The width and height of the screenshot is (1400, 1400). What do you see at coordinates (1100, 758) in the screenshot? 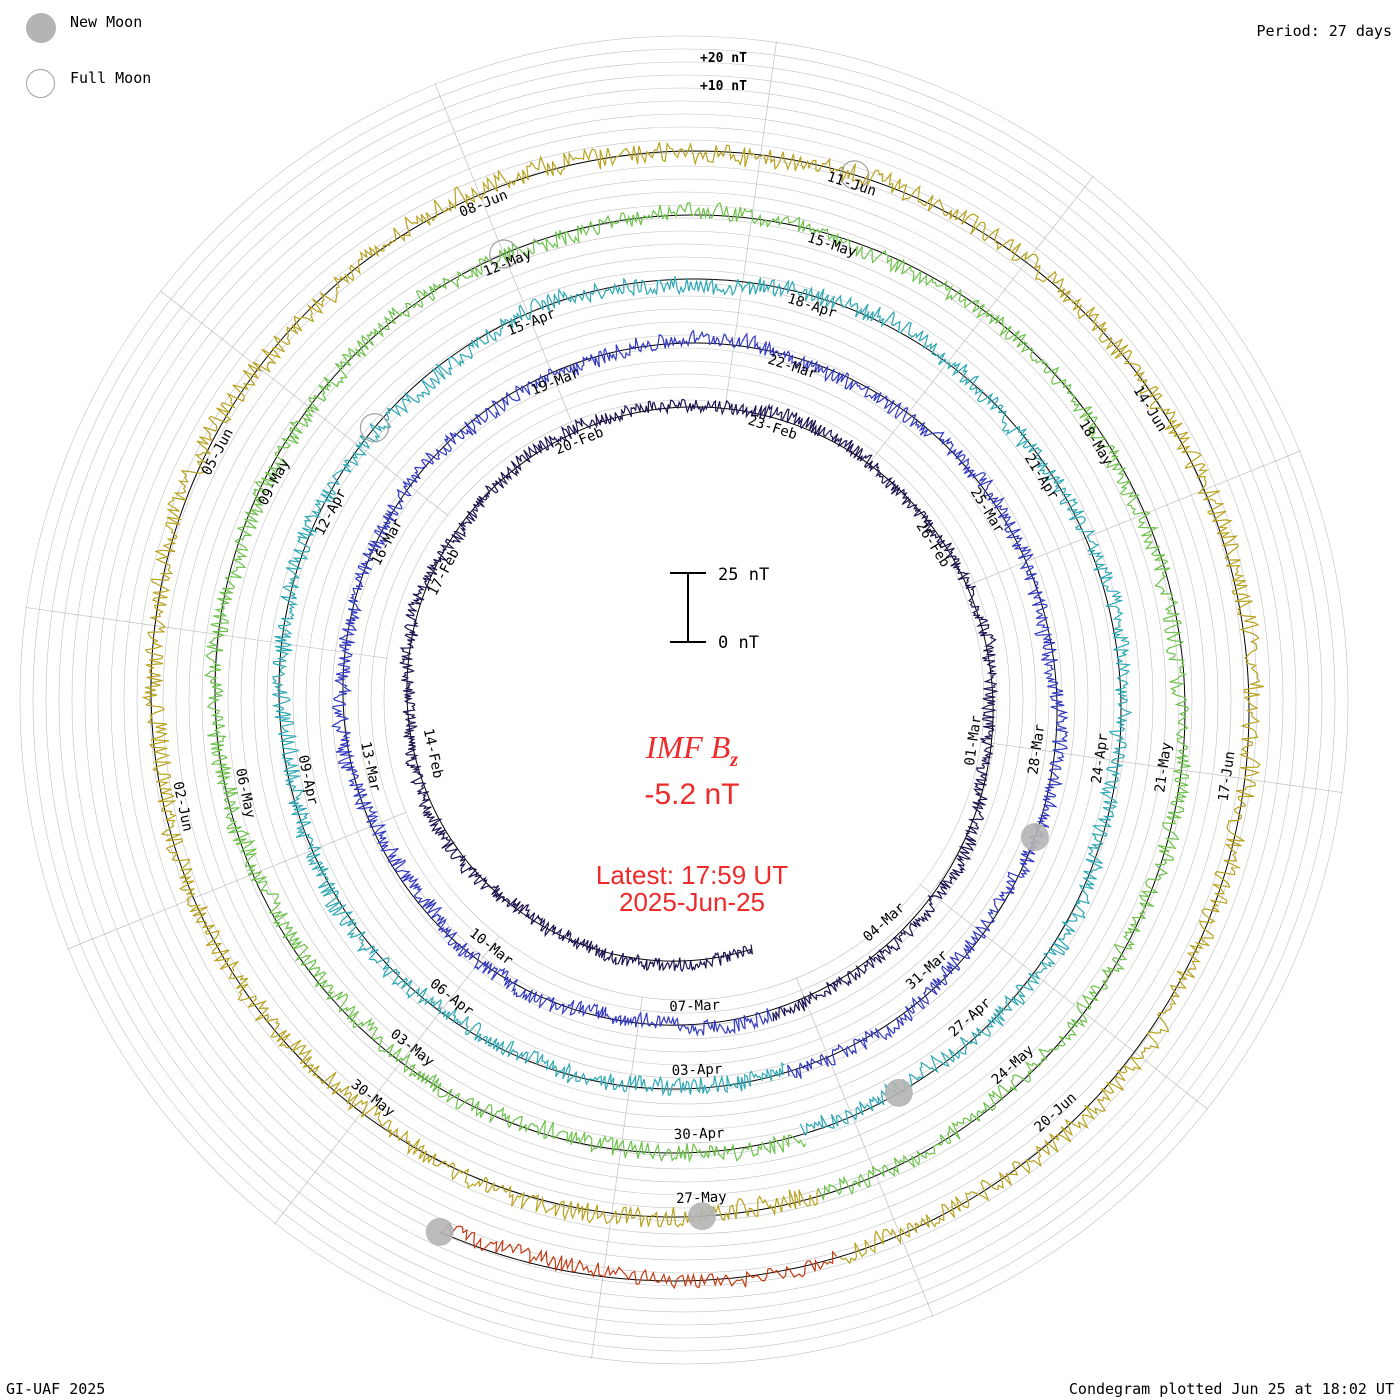
I see `date-label: 24-Apr` at bounding box center [1100, 758].